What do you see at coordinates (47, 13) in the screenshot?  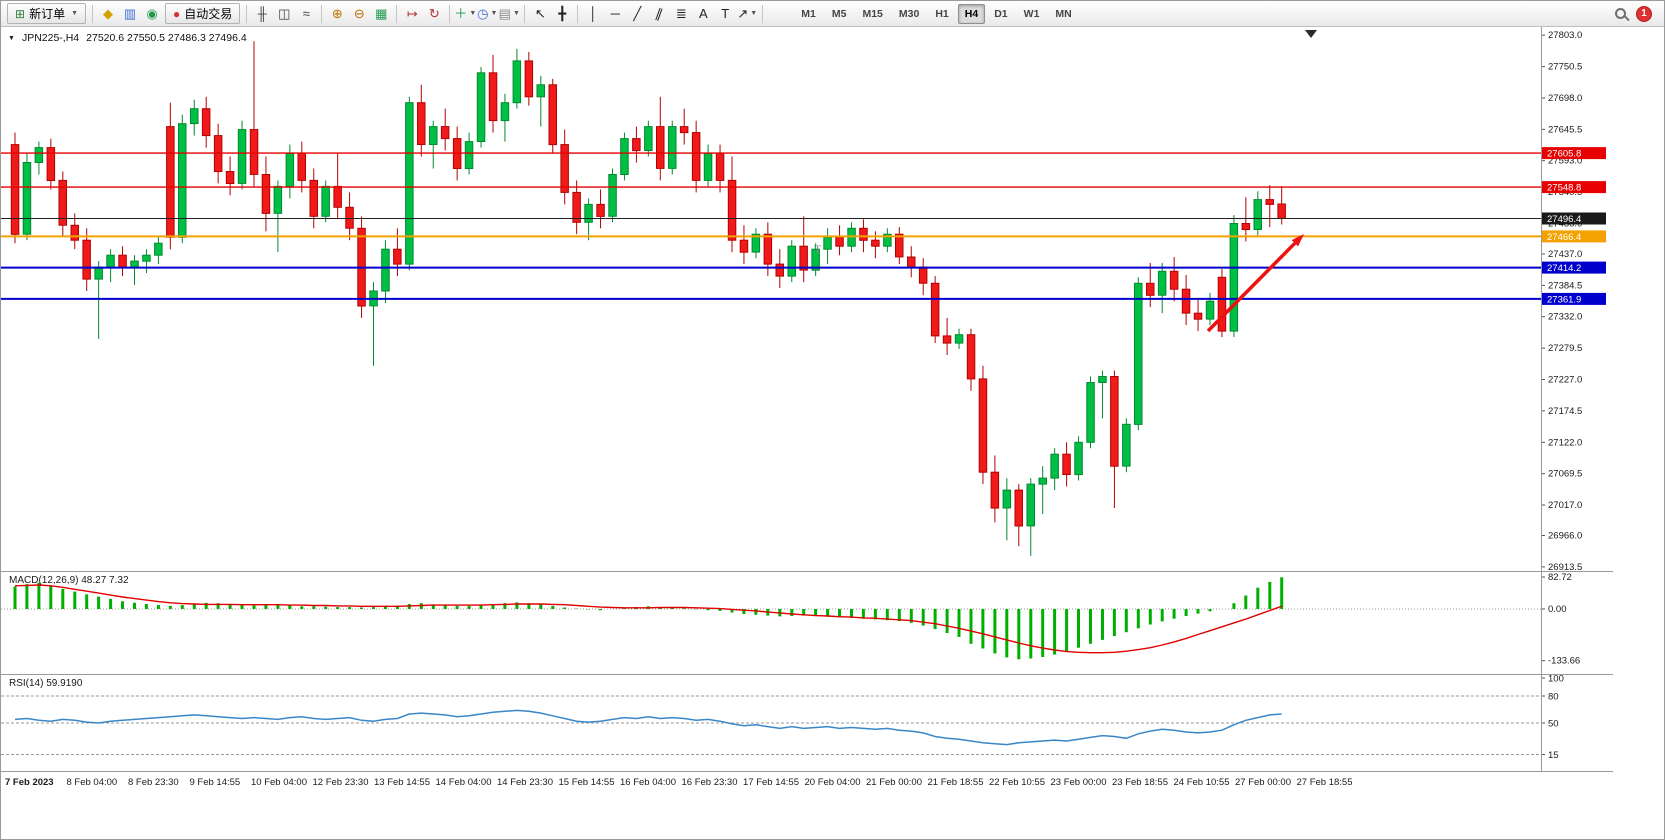 I see `new-order-button: ⊞ 新订单 ▼` at bounding box center [47, 13].